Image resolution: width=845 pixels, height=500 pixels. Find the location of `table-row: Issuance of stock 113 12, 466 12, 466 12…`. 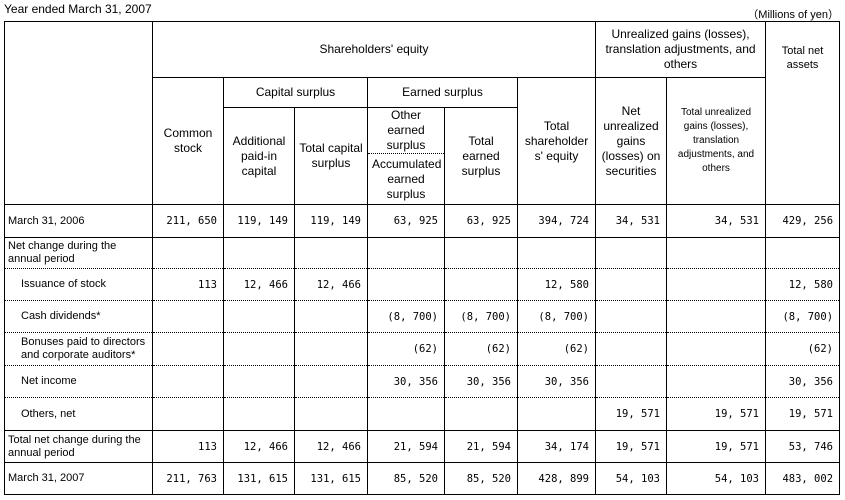

table-row: Issuance of stock 113 12, 466 12, 466 12… is located at coordinates (422, 284).